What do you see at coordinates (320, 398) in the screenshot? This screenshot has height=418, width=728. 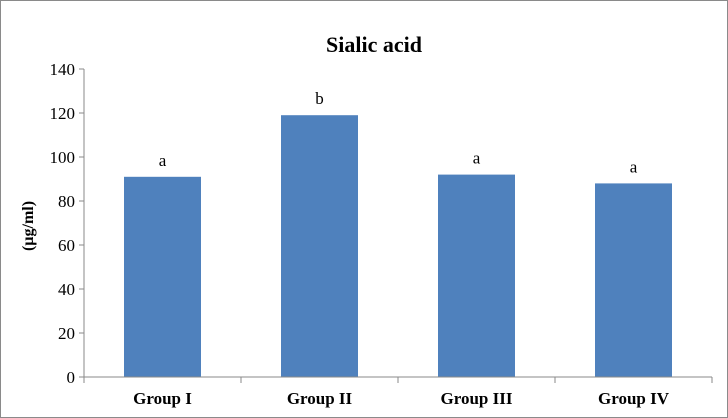 I see `x-tick-label: Group II` at bounding box center [320, 398].